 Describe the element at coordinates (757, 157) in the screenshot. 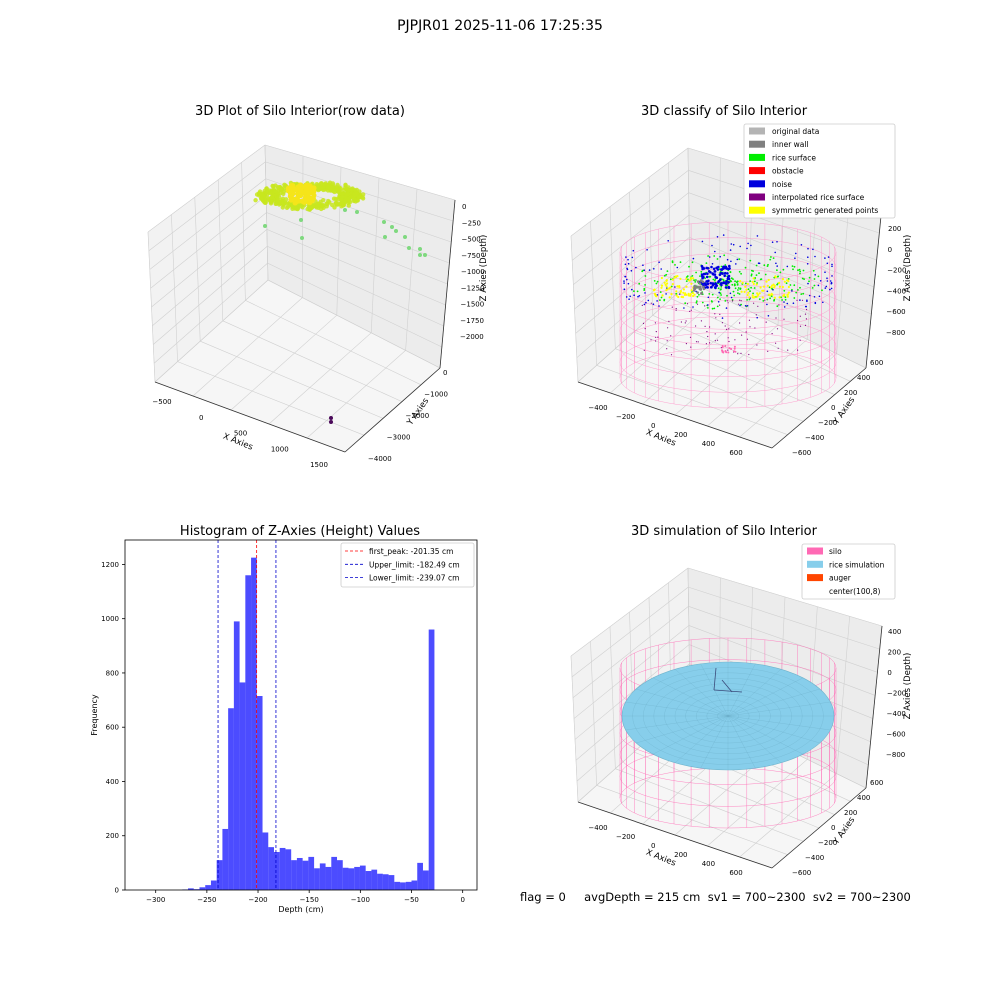

I see `p2-legend-swatch` at that location.